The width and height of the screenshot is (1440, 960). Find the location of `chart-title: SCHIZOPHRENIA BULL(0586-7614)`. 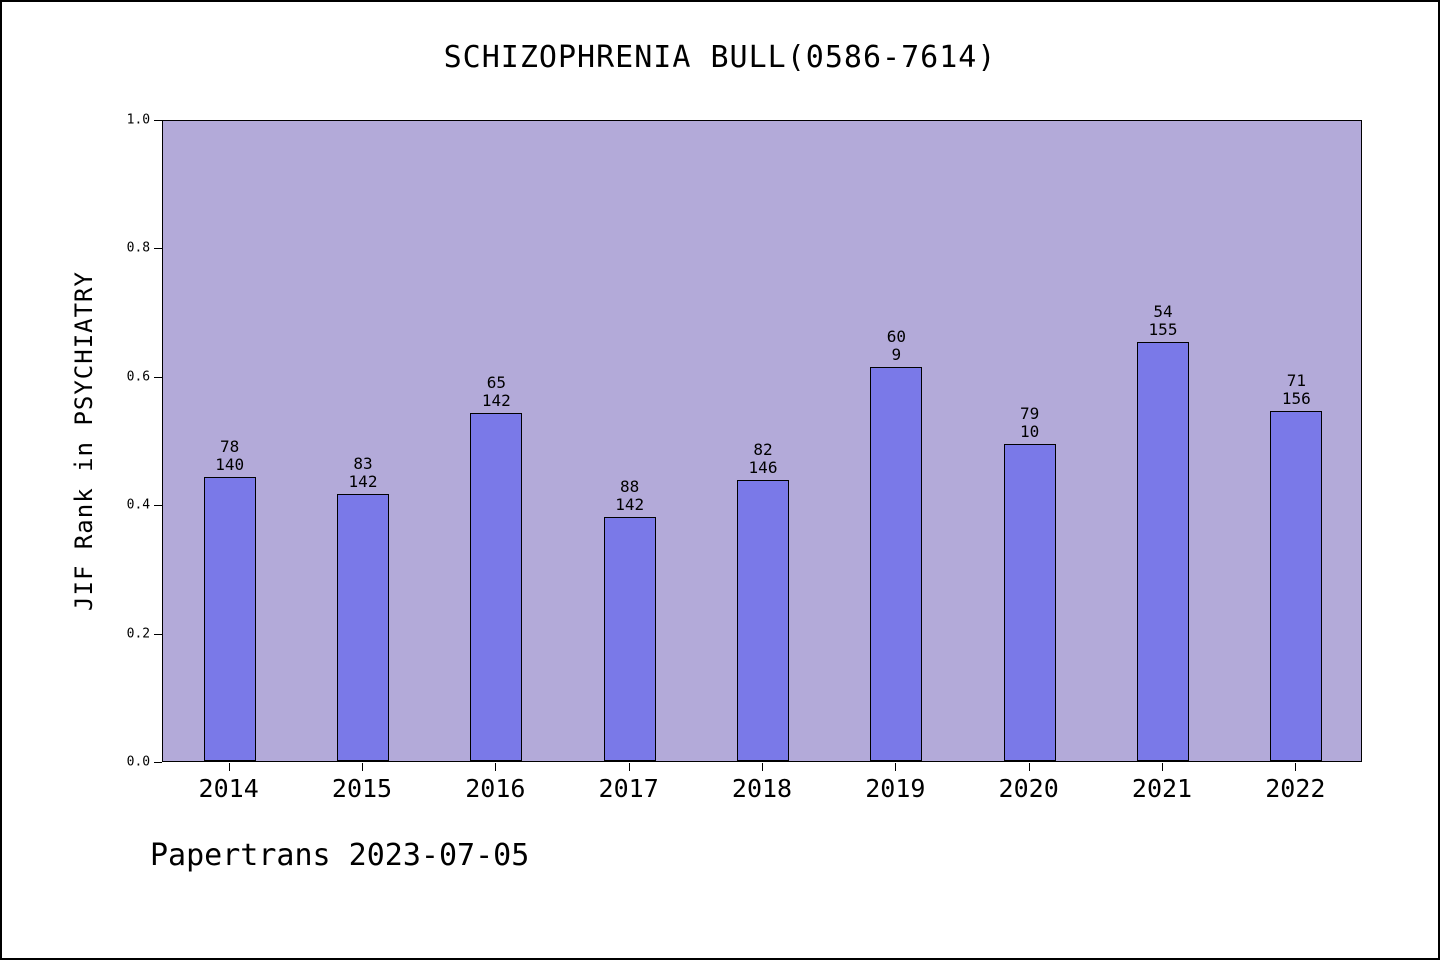

chart-title: SCHIZOPHRENIA BULL(0586-7614) is located at coordinates (720, 57).